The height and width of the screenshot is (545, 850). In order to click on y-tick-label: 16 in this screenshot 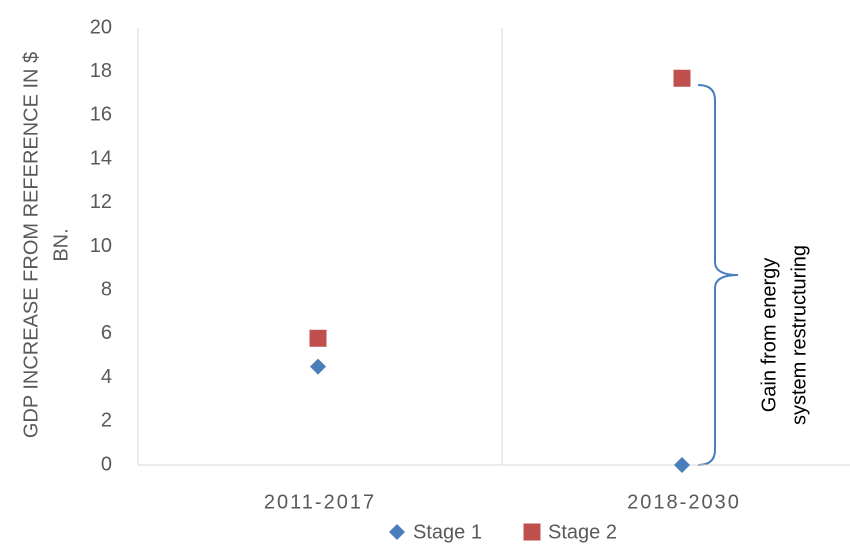, I will do `click(101, 115)`.